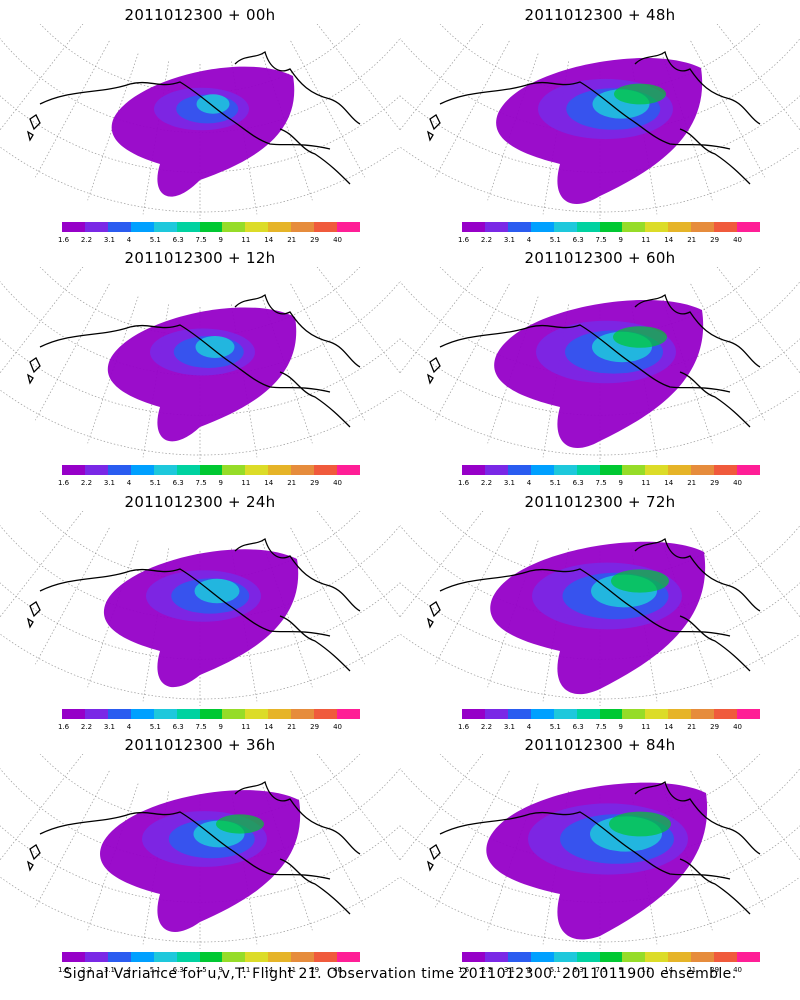 The height and width of the screenshot is (1000, 800). I want to click on panel-title: 2011012300 + 72h, so click(600, 502).